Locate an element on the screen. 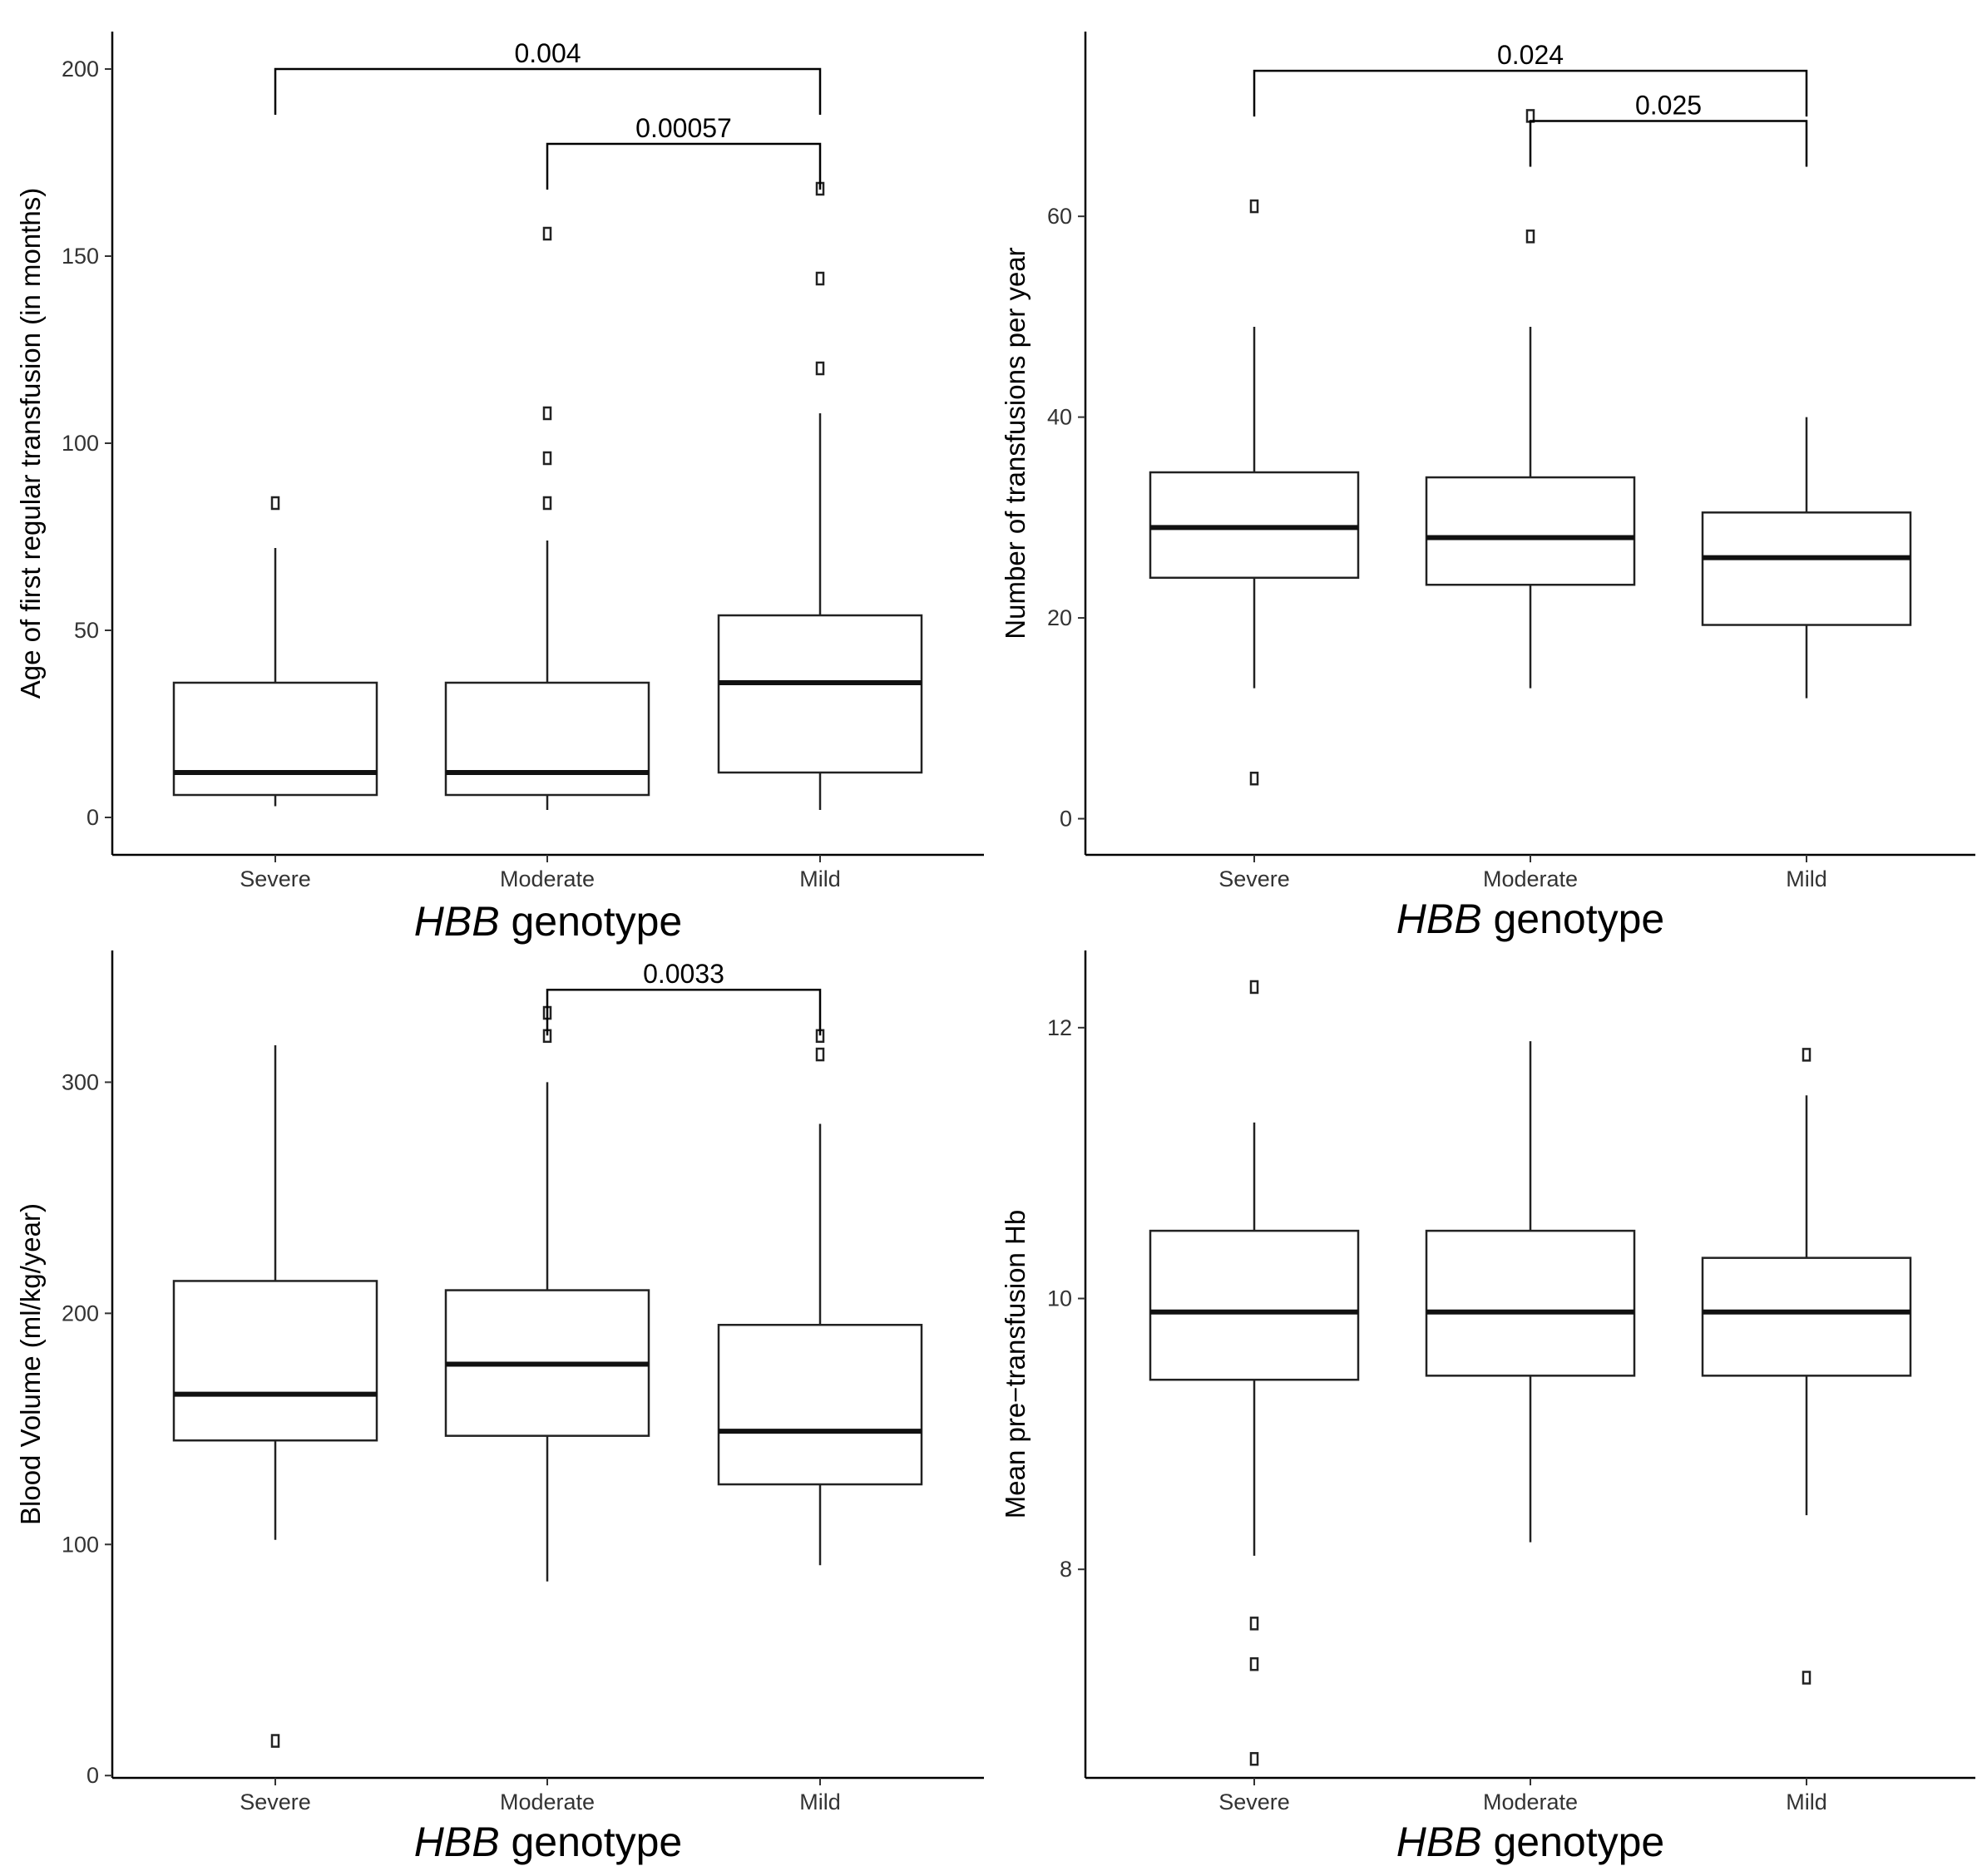  significance-bracket: 0.024 is located at coordinates (1530, 78).